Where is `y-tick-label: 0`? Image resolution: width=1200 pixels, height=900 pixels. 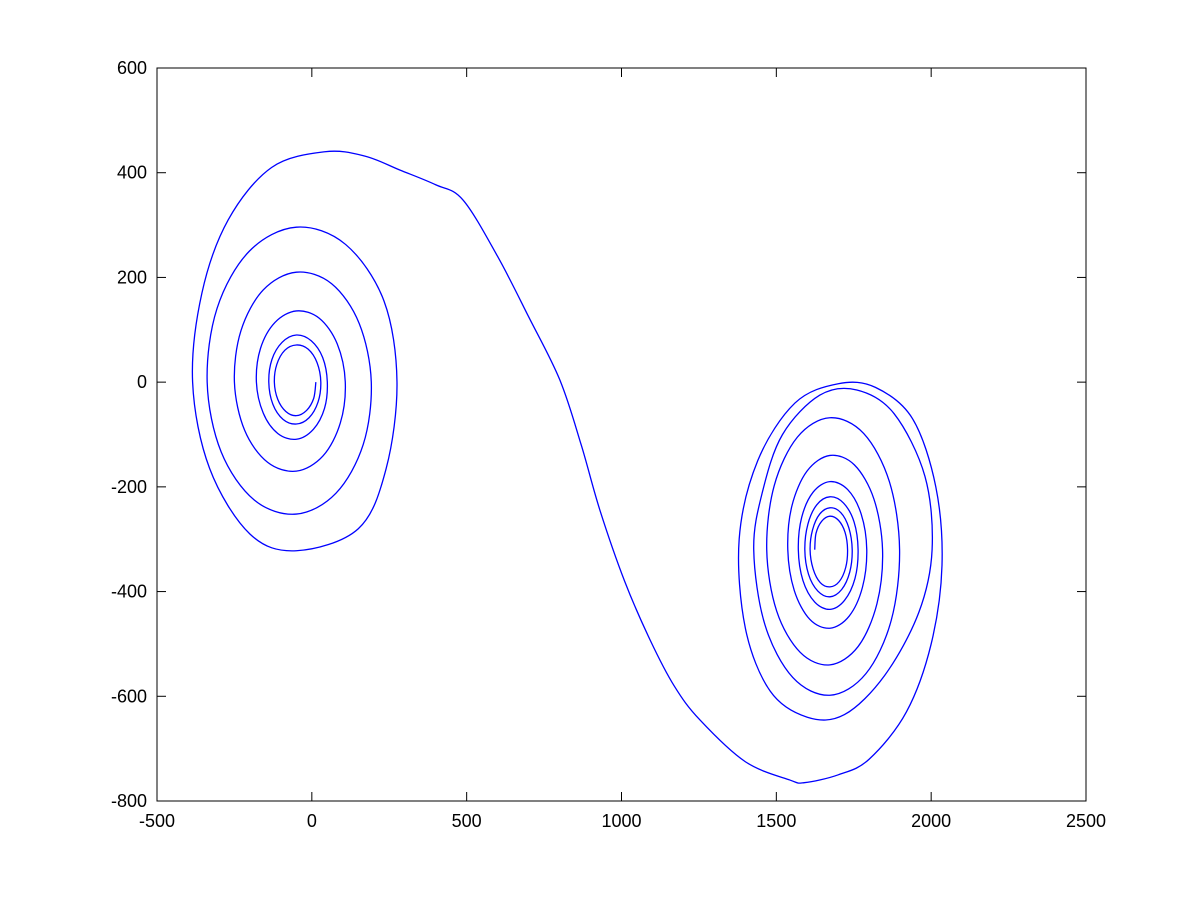
y-tick-label: 0 is located at coordinates (142, 382).